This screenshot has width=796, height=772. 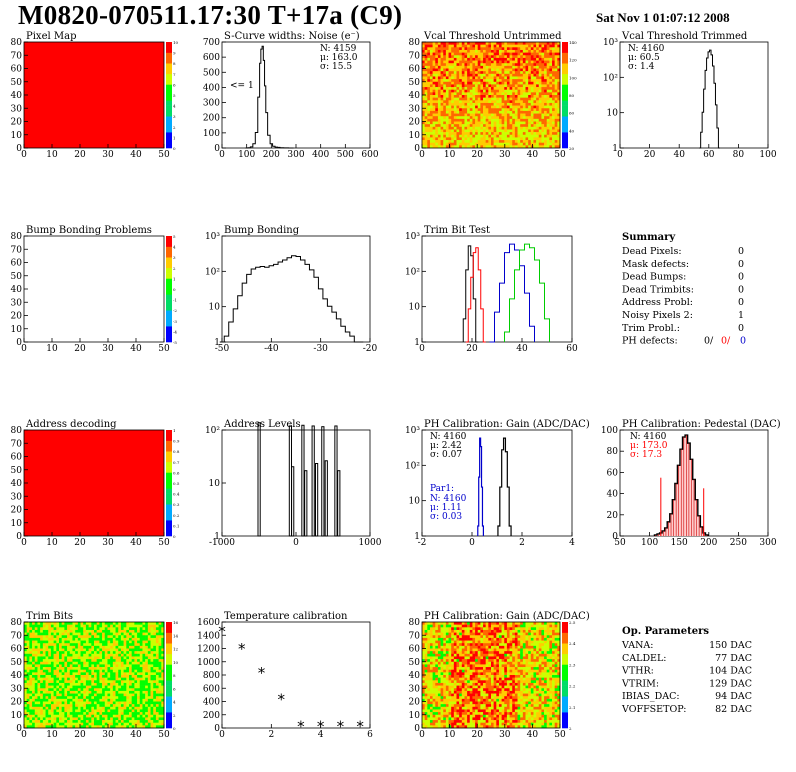 I want to click on y-tick-label: 20, so click(x=17, y=703).